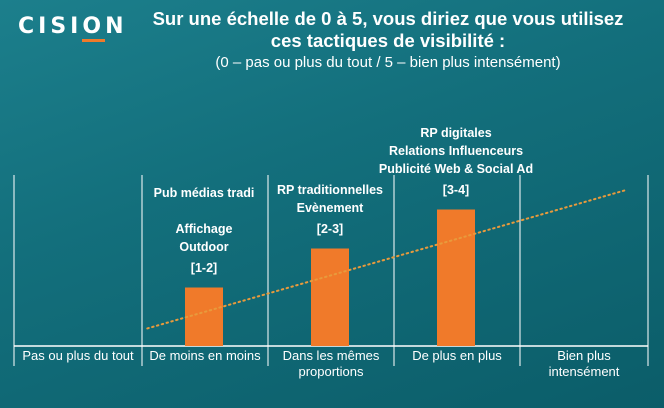 This screenshot has width=664, height=408. What do you see at coordinates (330, 198) in the screenshot?
I see `tactic-annotation: RP traditionnelles Evènement` at bounding box center [330, 198].